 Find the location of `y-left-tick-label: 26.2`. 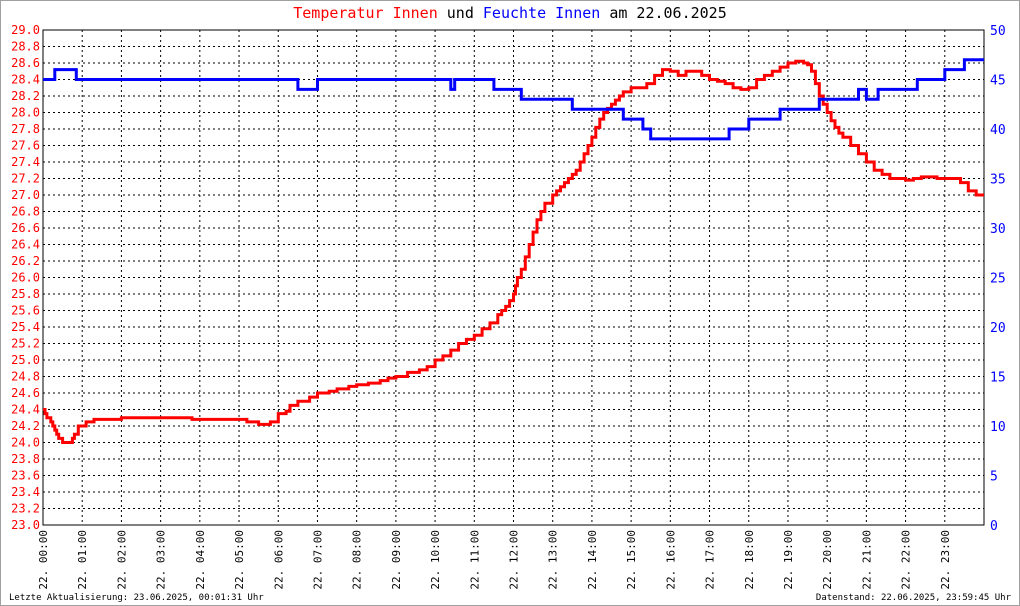

y-left-tick-label: 26.2 is located at coordinates (25, 261).